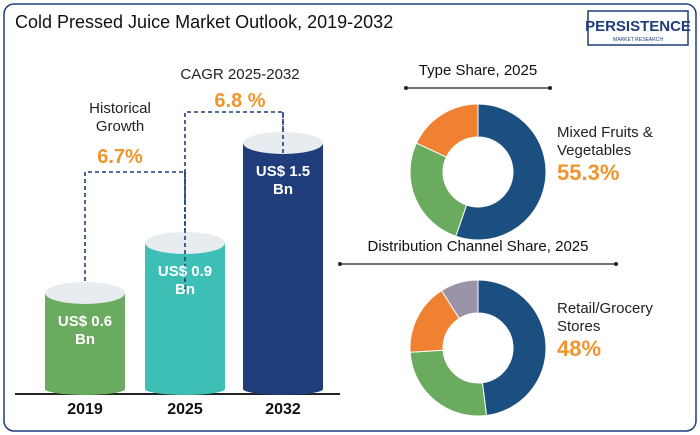 The image size is (700, 435). Describe the element at coordinates (85, 330) in the screenshot. I see `value-label: US$ 0.6 Bn` at that location.